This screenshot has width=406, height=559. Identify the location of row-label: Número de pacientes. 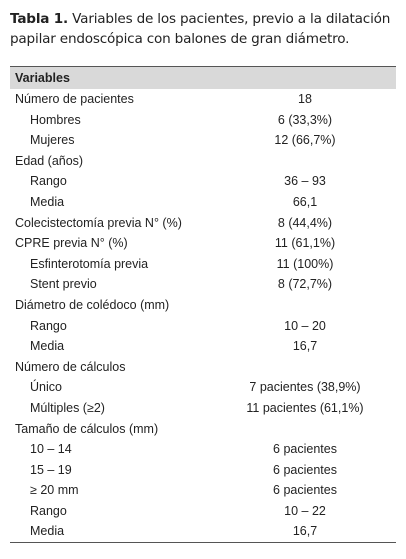
(74, 99).